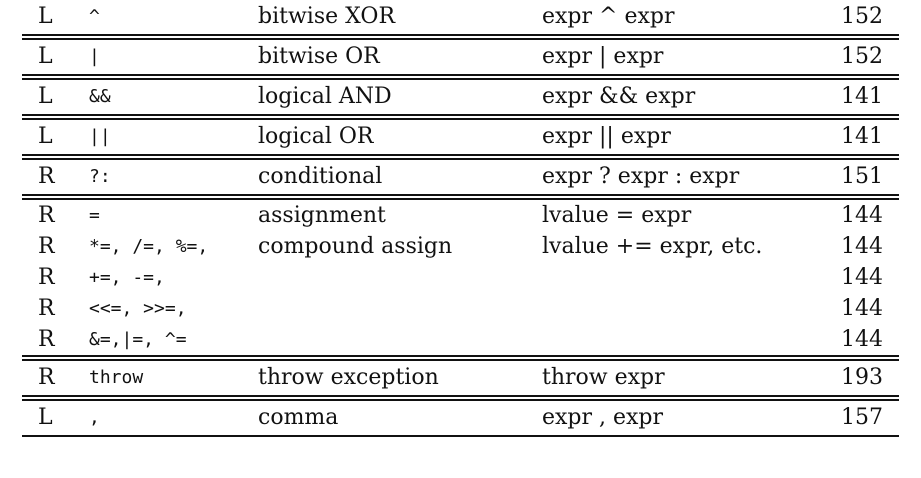 Image resolution: width=921 pixels, height=478 pixels. What do you see at coordinates (606, 136) in the screenshot?
I see `use-cell: expr || expr` at bounding box center [606, 136].